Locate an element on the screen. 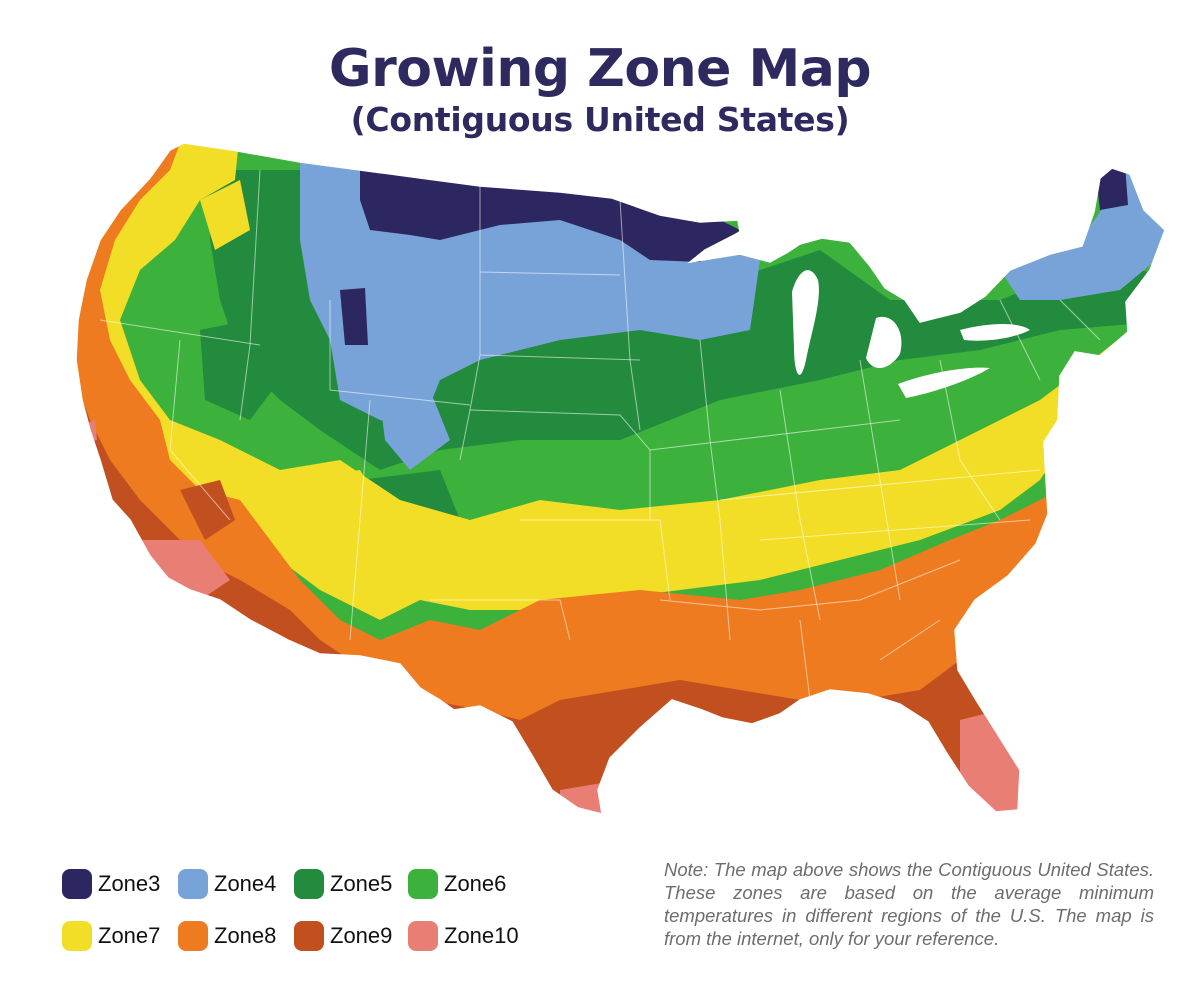 The width and height of the screenshot is (1200, 1000). legend-item-zone4: Zone4 is located at coordinates (227, 884).